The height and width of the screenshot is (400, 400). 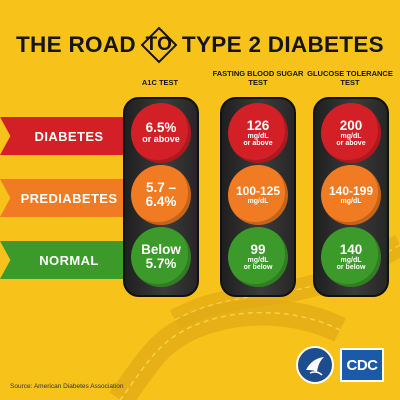 I want to click on value: 5.7 –, so click(x=161, y=187).